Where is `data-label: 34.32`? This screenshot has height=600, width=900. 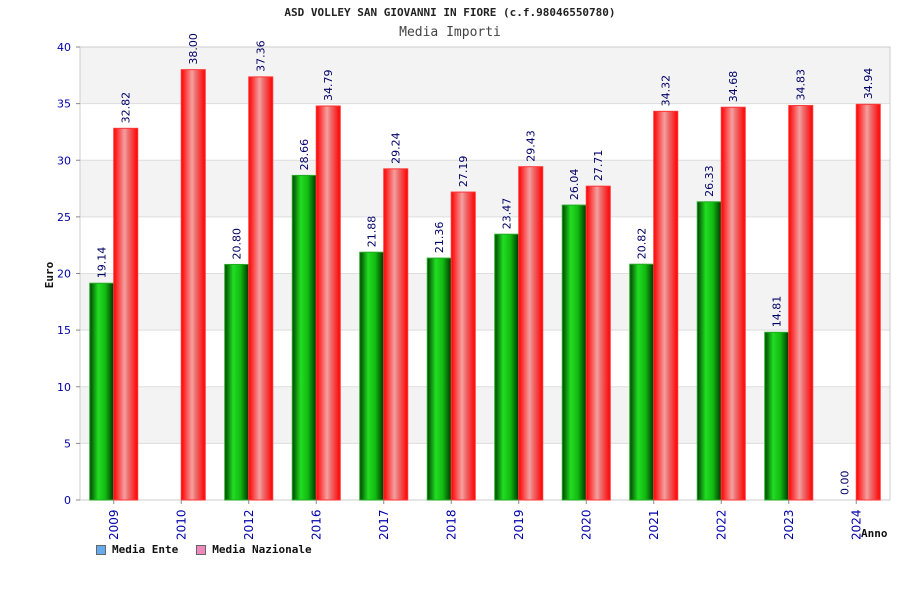
data-label: 34.32 is located at coordinates (666, 91).